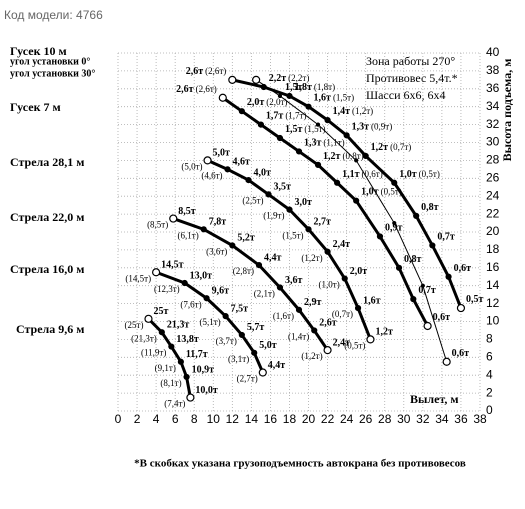 Image resolution: width=525 pixels, height=509 pixels. I want to click on load-label: 0,7т, so click(427, 290).